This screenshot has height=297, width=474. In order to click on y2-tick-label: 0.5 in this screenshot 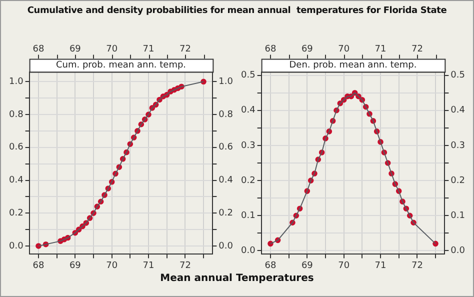, I will do `click(458, 75)`.